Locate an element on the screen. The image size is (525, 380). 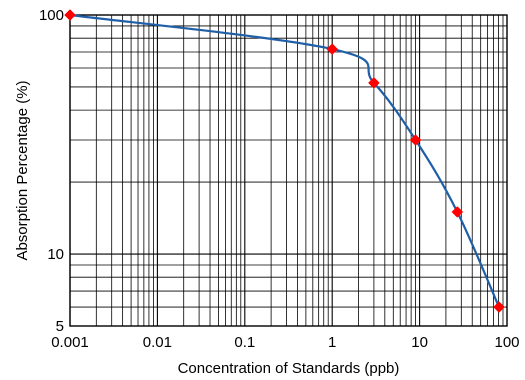
y-tick-labels: 5 10 100 is located at coordinates (51, 171).